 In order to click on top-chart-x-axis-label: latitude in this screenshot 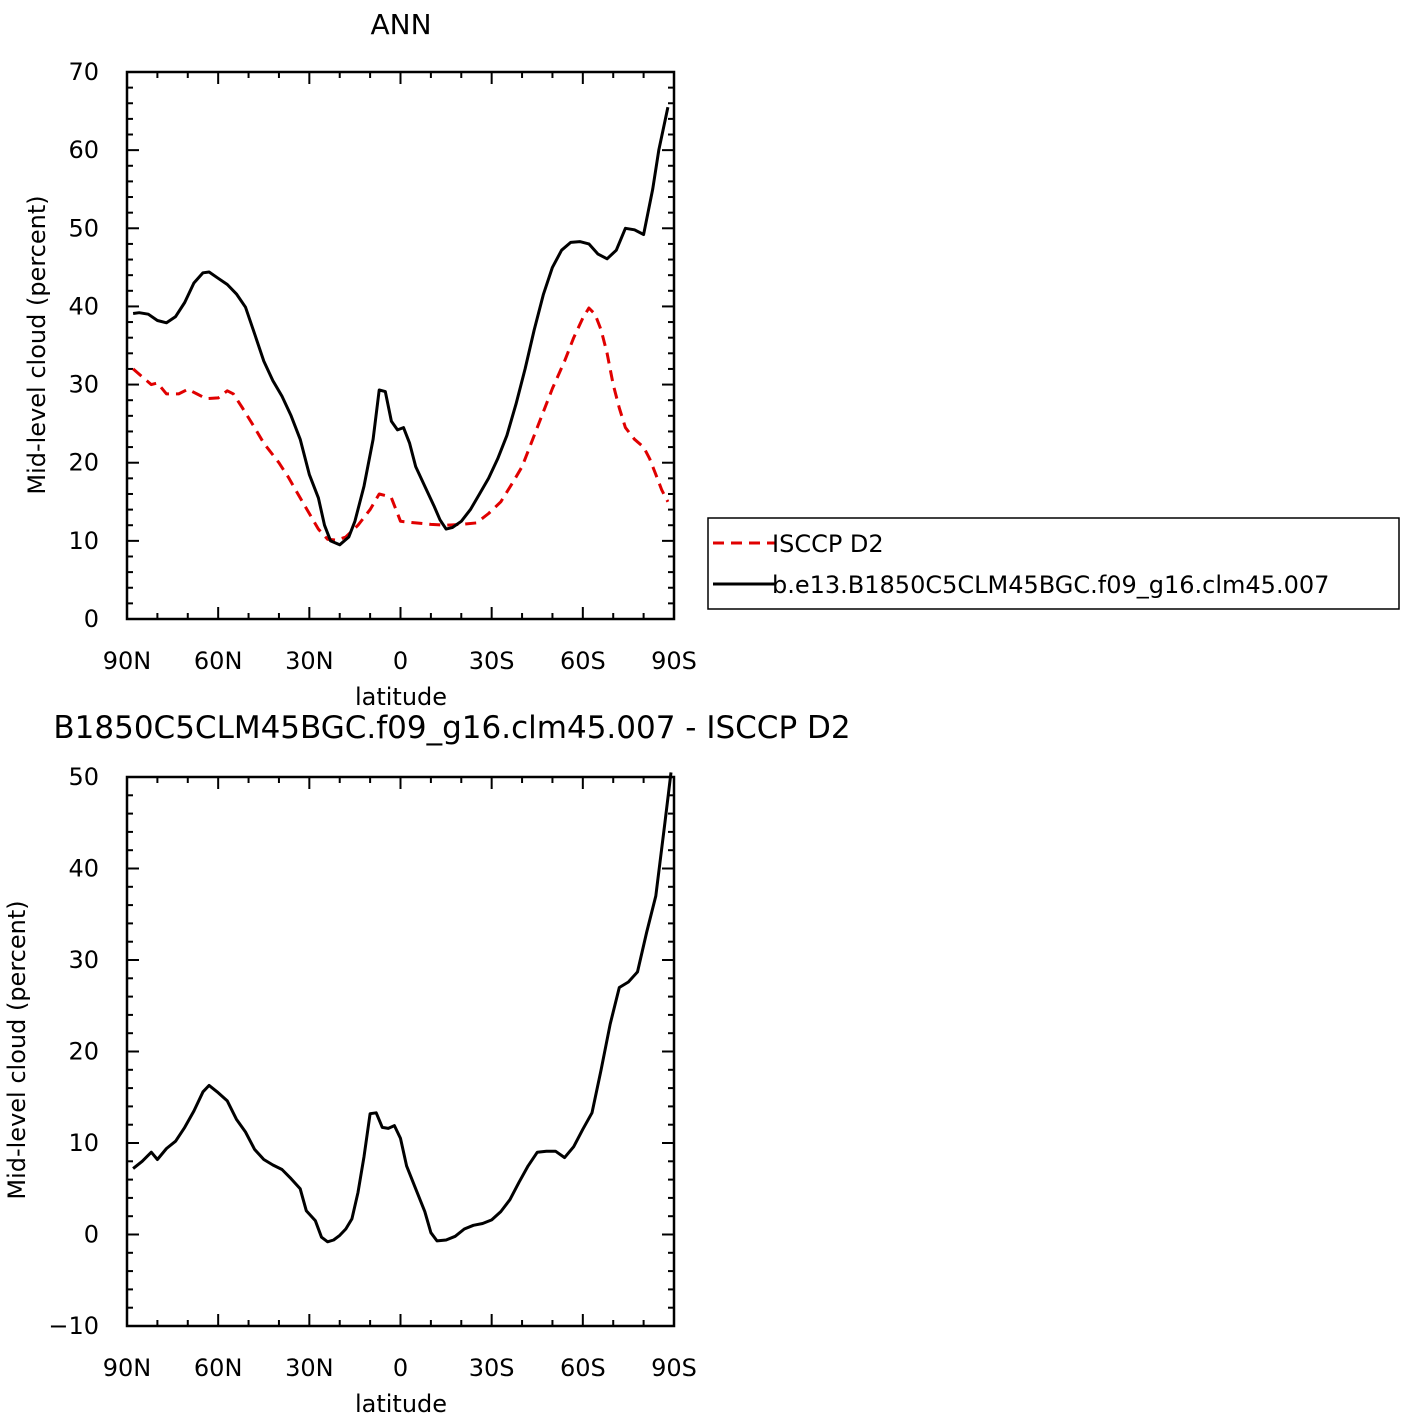, I will do `click(401, 697)`.